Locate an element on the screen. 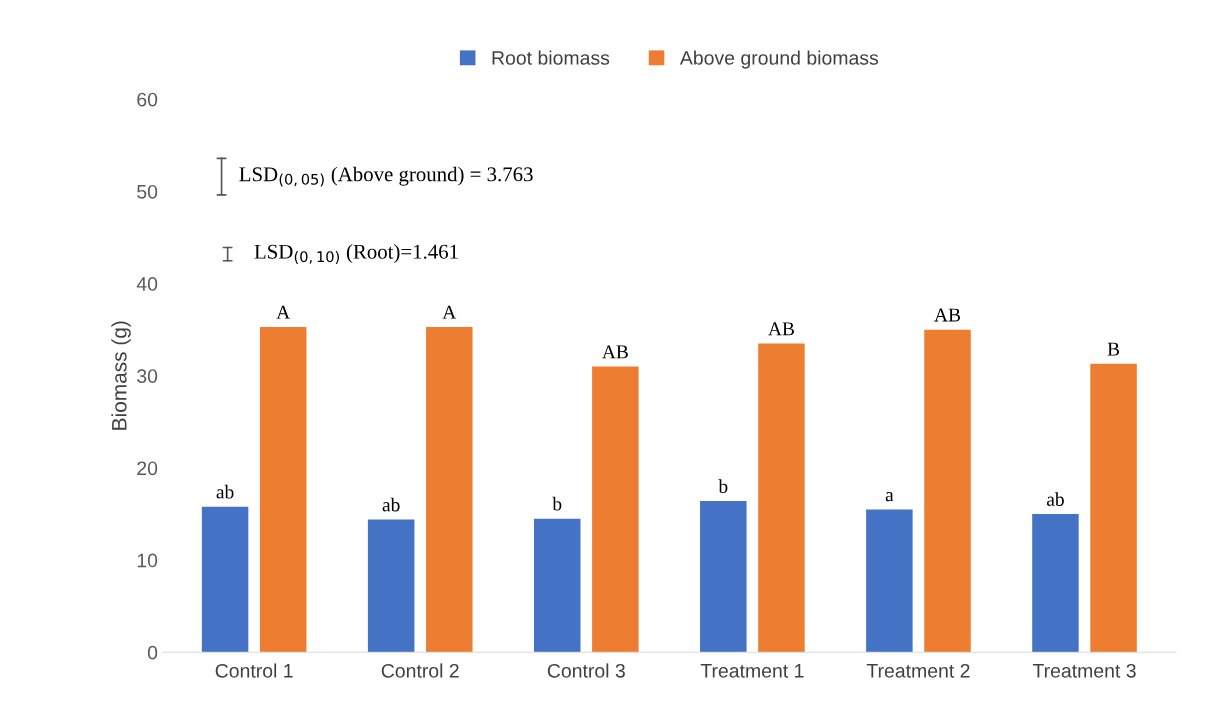 The width and height of the screenshot is (1206, 709). x-tick-label: Treatment 1 is located at coordinates (752, 671).